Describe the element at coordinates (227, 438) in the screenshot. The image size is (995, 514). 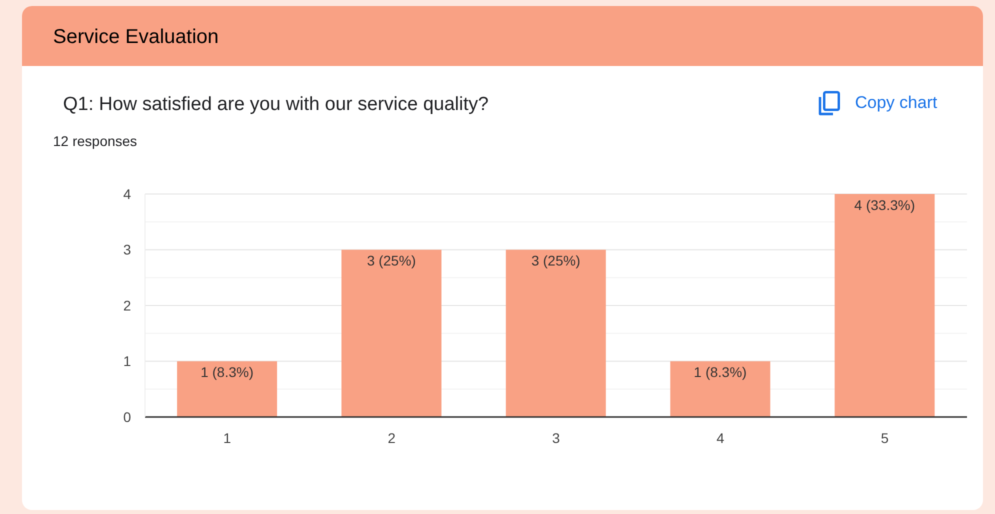
I see `x-tick-label: 1` at that location.